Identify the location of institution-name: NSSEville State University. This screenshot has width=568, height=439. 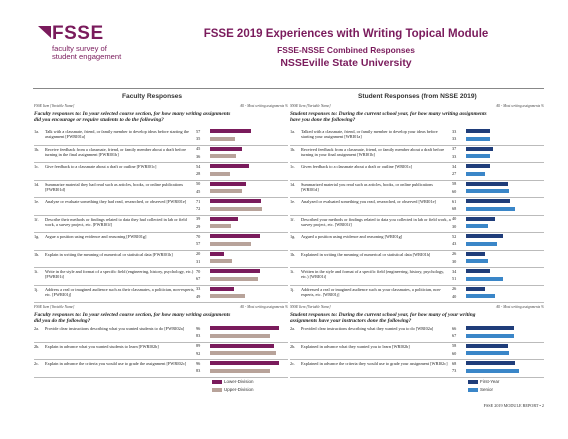
(346, 63).